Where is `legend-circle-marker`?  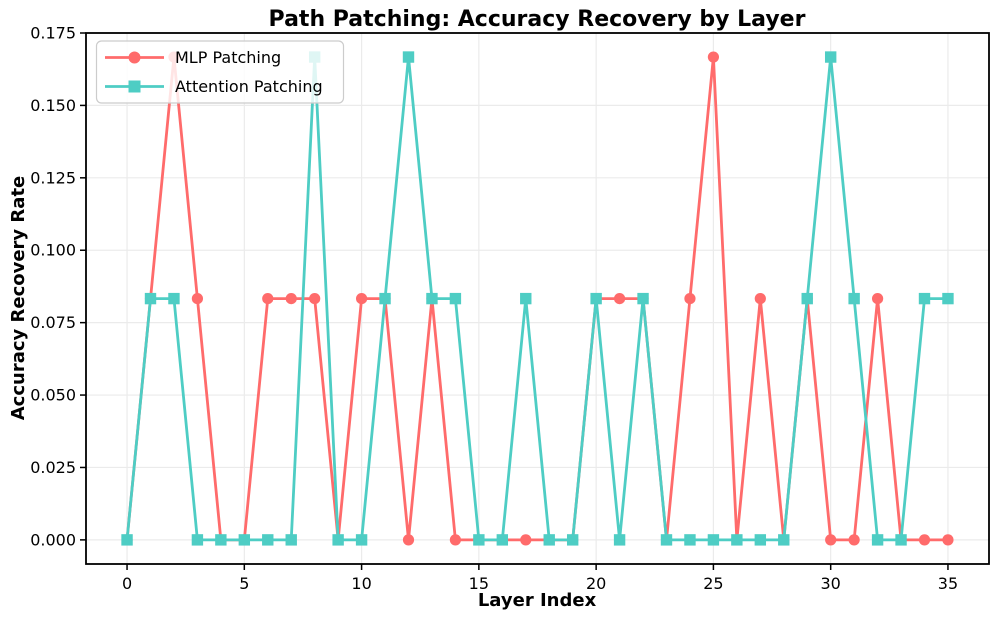 legend-circle-marker is located at coordinates (134, 57).